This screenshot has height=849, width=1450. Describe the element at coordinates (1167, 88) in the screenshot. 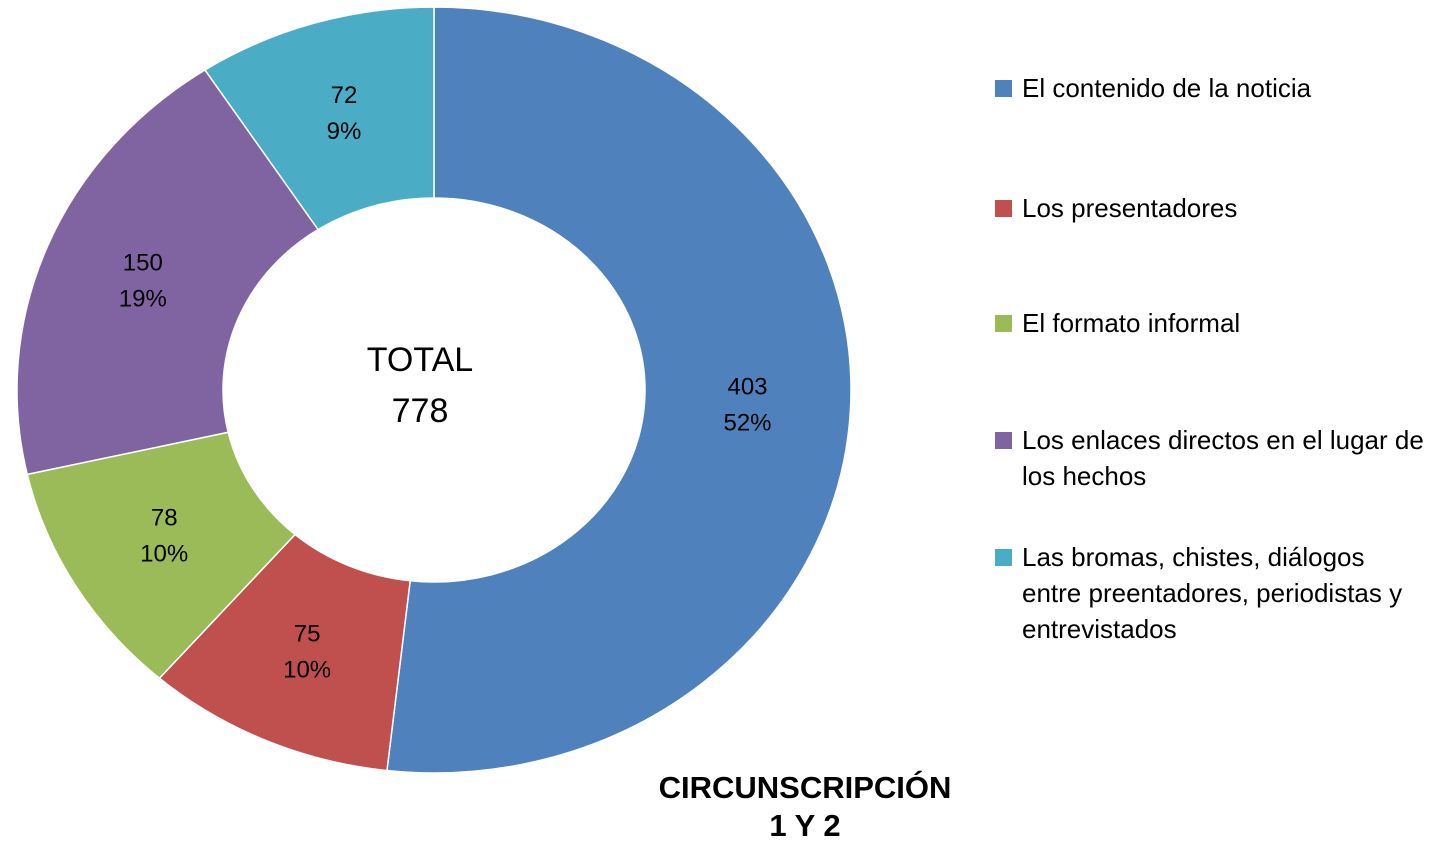

I see `legend-label: El contenido de la noticia` at that location.